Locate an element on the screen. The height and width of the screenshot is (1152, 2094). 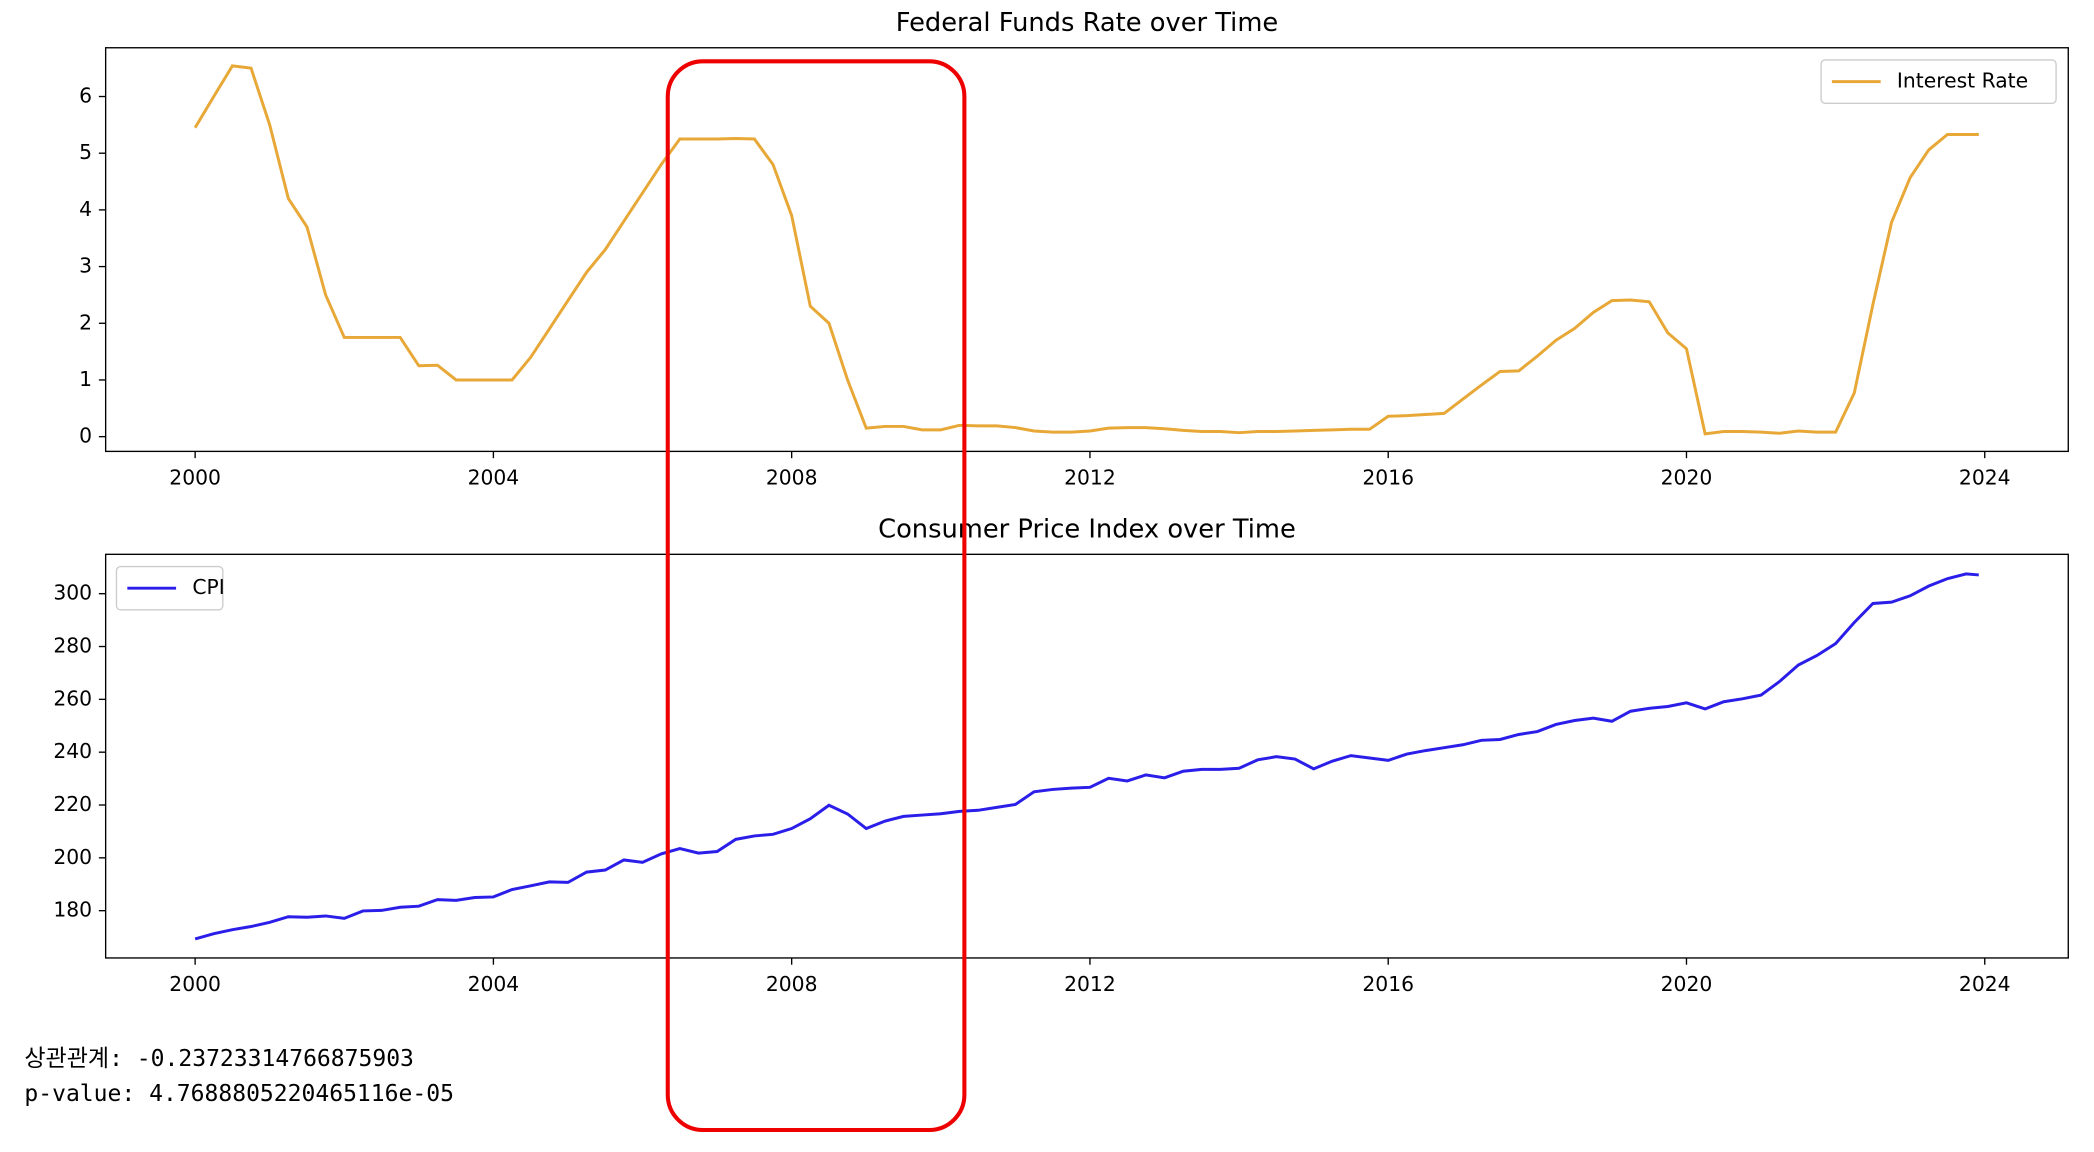
y-tick-label: 3 is located at coordinates (85, 266).